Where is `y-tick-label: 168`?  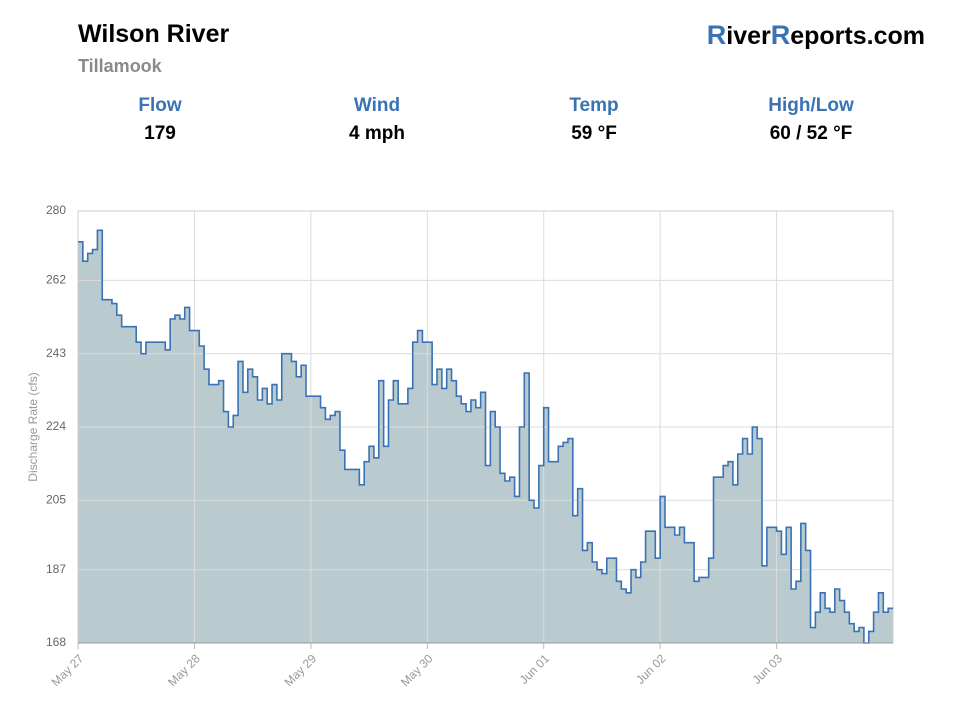
y-tick-label: 168 is located at coordinates (56, 642).